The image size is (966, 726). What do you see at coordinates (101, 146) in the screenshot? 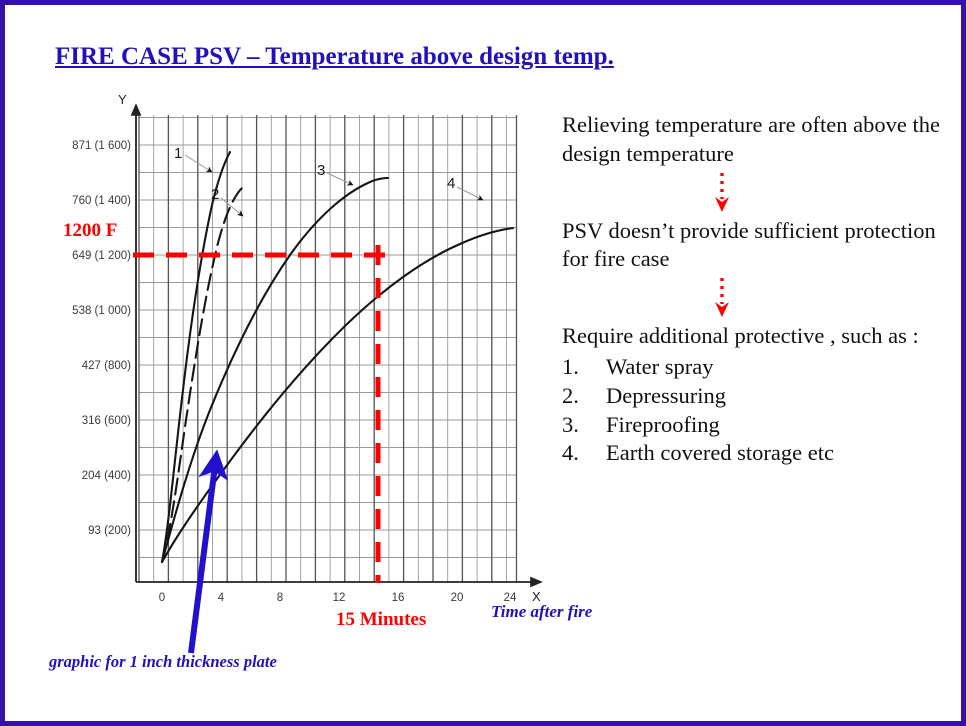
I see `svg-text: 871 (1 600)` at bounding box center [101, 146].